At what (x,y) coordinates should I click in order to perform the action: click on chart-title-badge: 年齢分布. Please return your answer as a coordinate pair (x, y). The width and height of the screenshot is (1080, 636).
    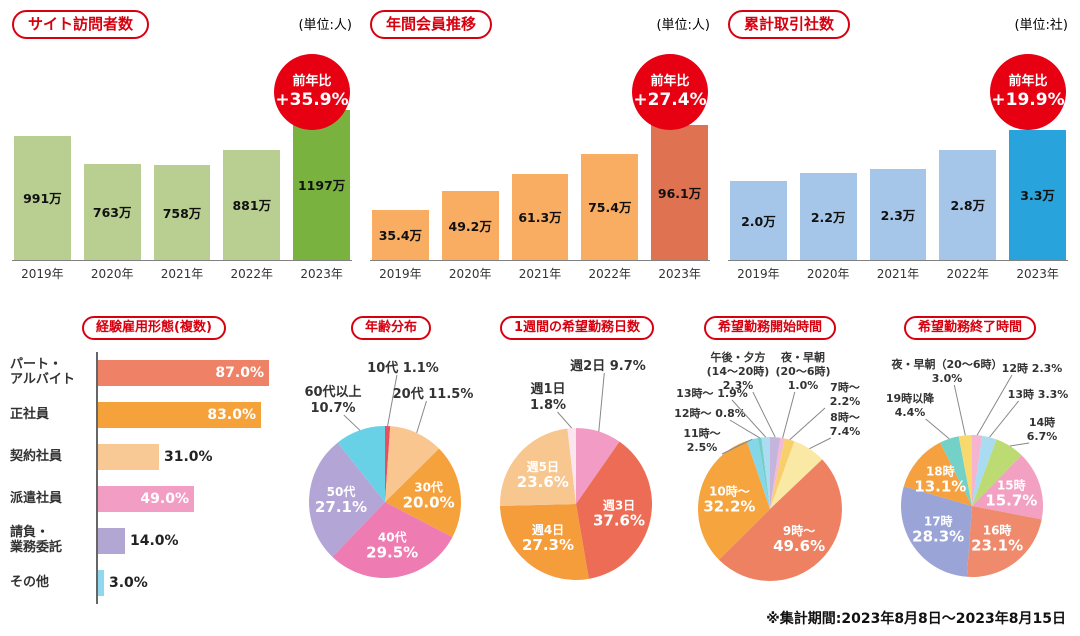
    Looking at the image, I should click on (390, 327).